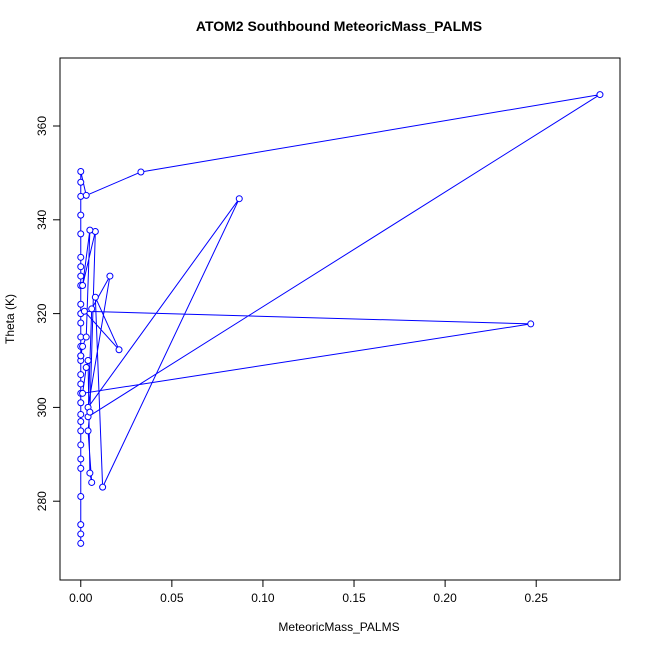 The image size is (650, 650). I want to click on x-tick-label: 0.15, so click(354, 598).